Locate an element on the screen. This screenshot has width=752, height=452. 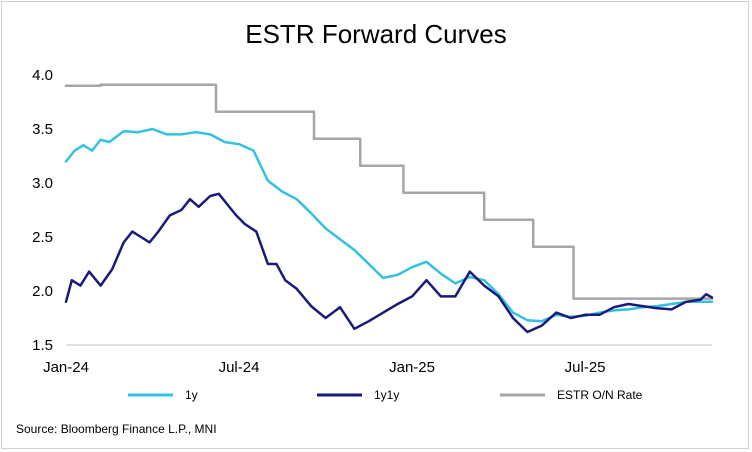
y-tick-label: 2.0 is located at coordinates (42, 291).